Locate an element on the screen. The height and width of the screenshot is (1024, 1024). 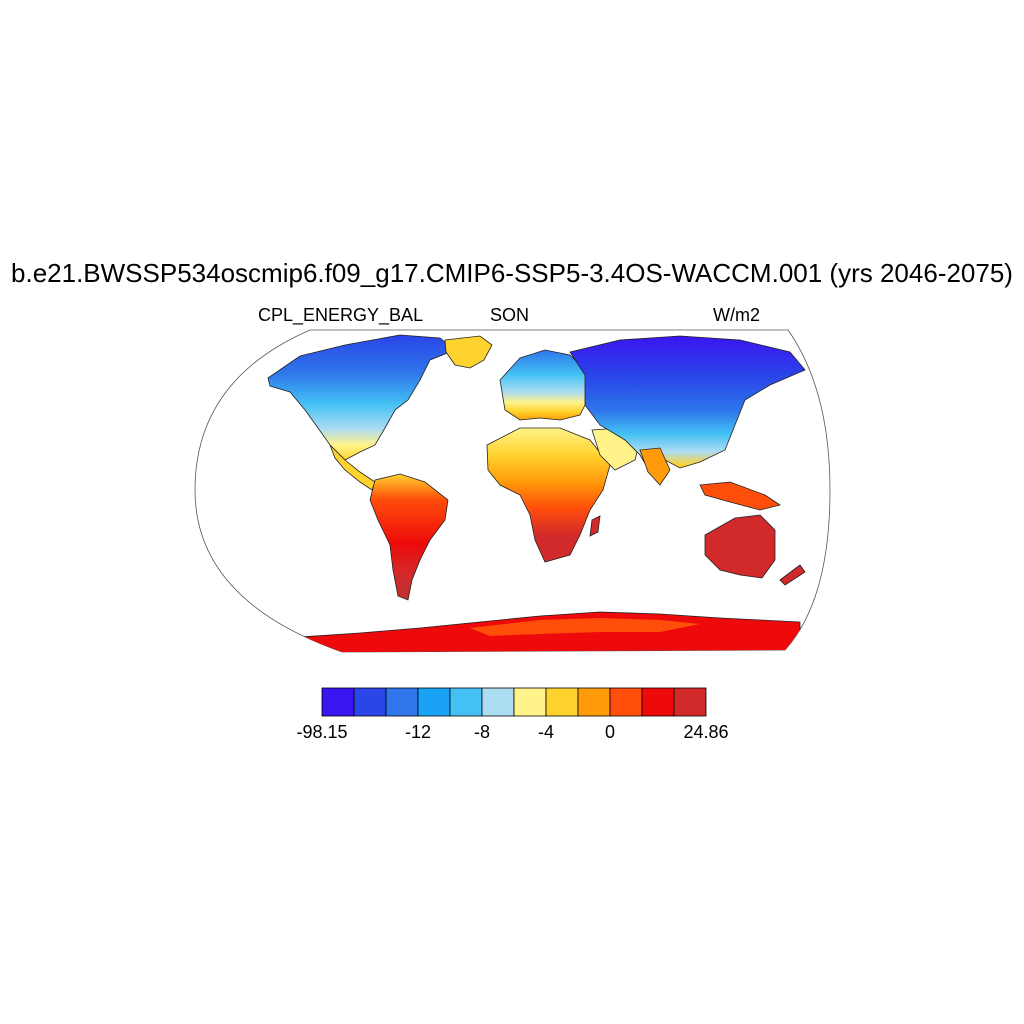
colorbar-tick-label: -12 is located at coordinates (418, 732).